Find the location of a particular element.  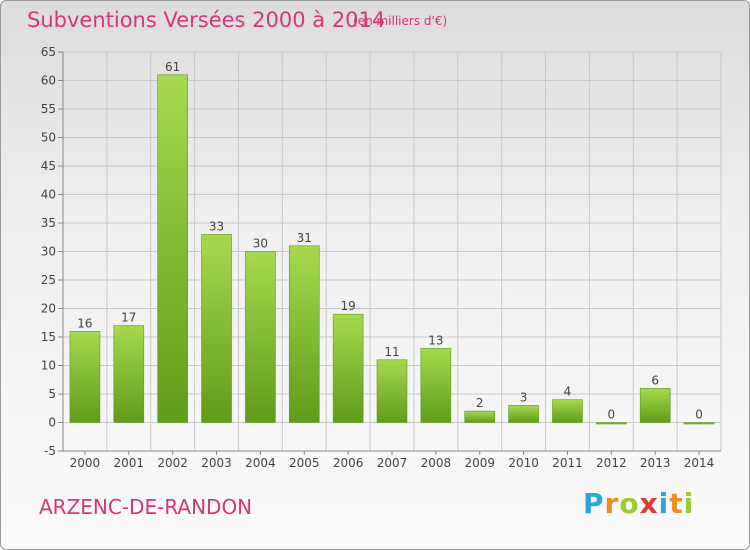

bar-2006 is located at coordinates (348, 368).